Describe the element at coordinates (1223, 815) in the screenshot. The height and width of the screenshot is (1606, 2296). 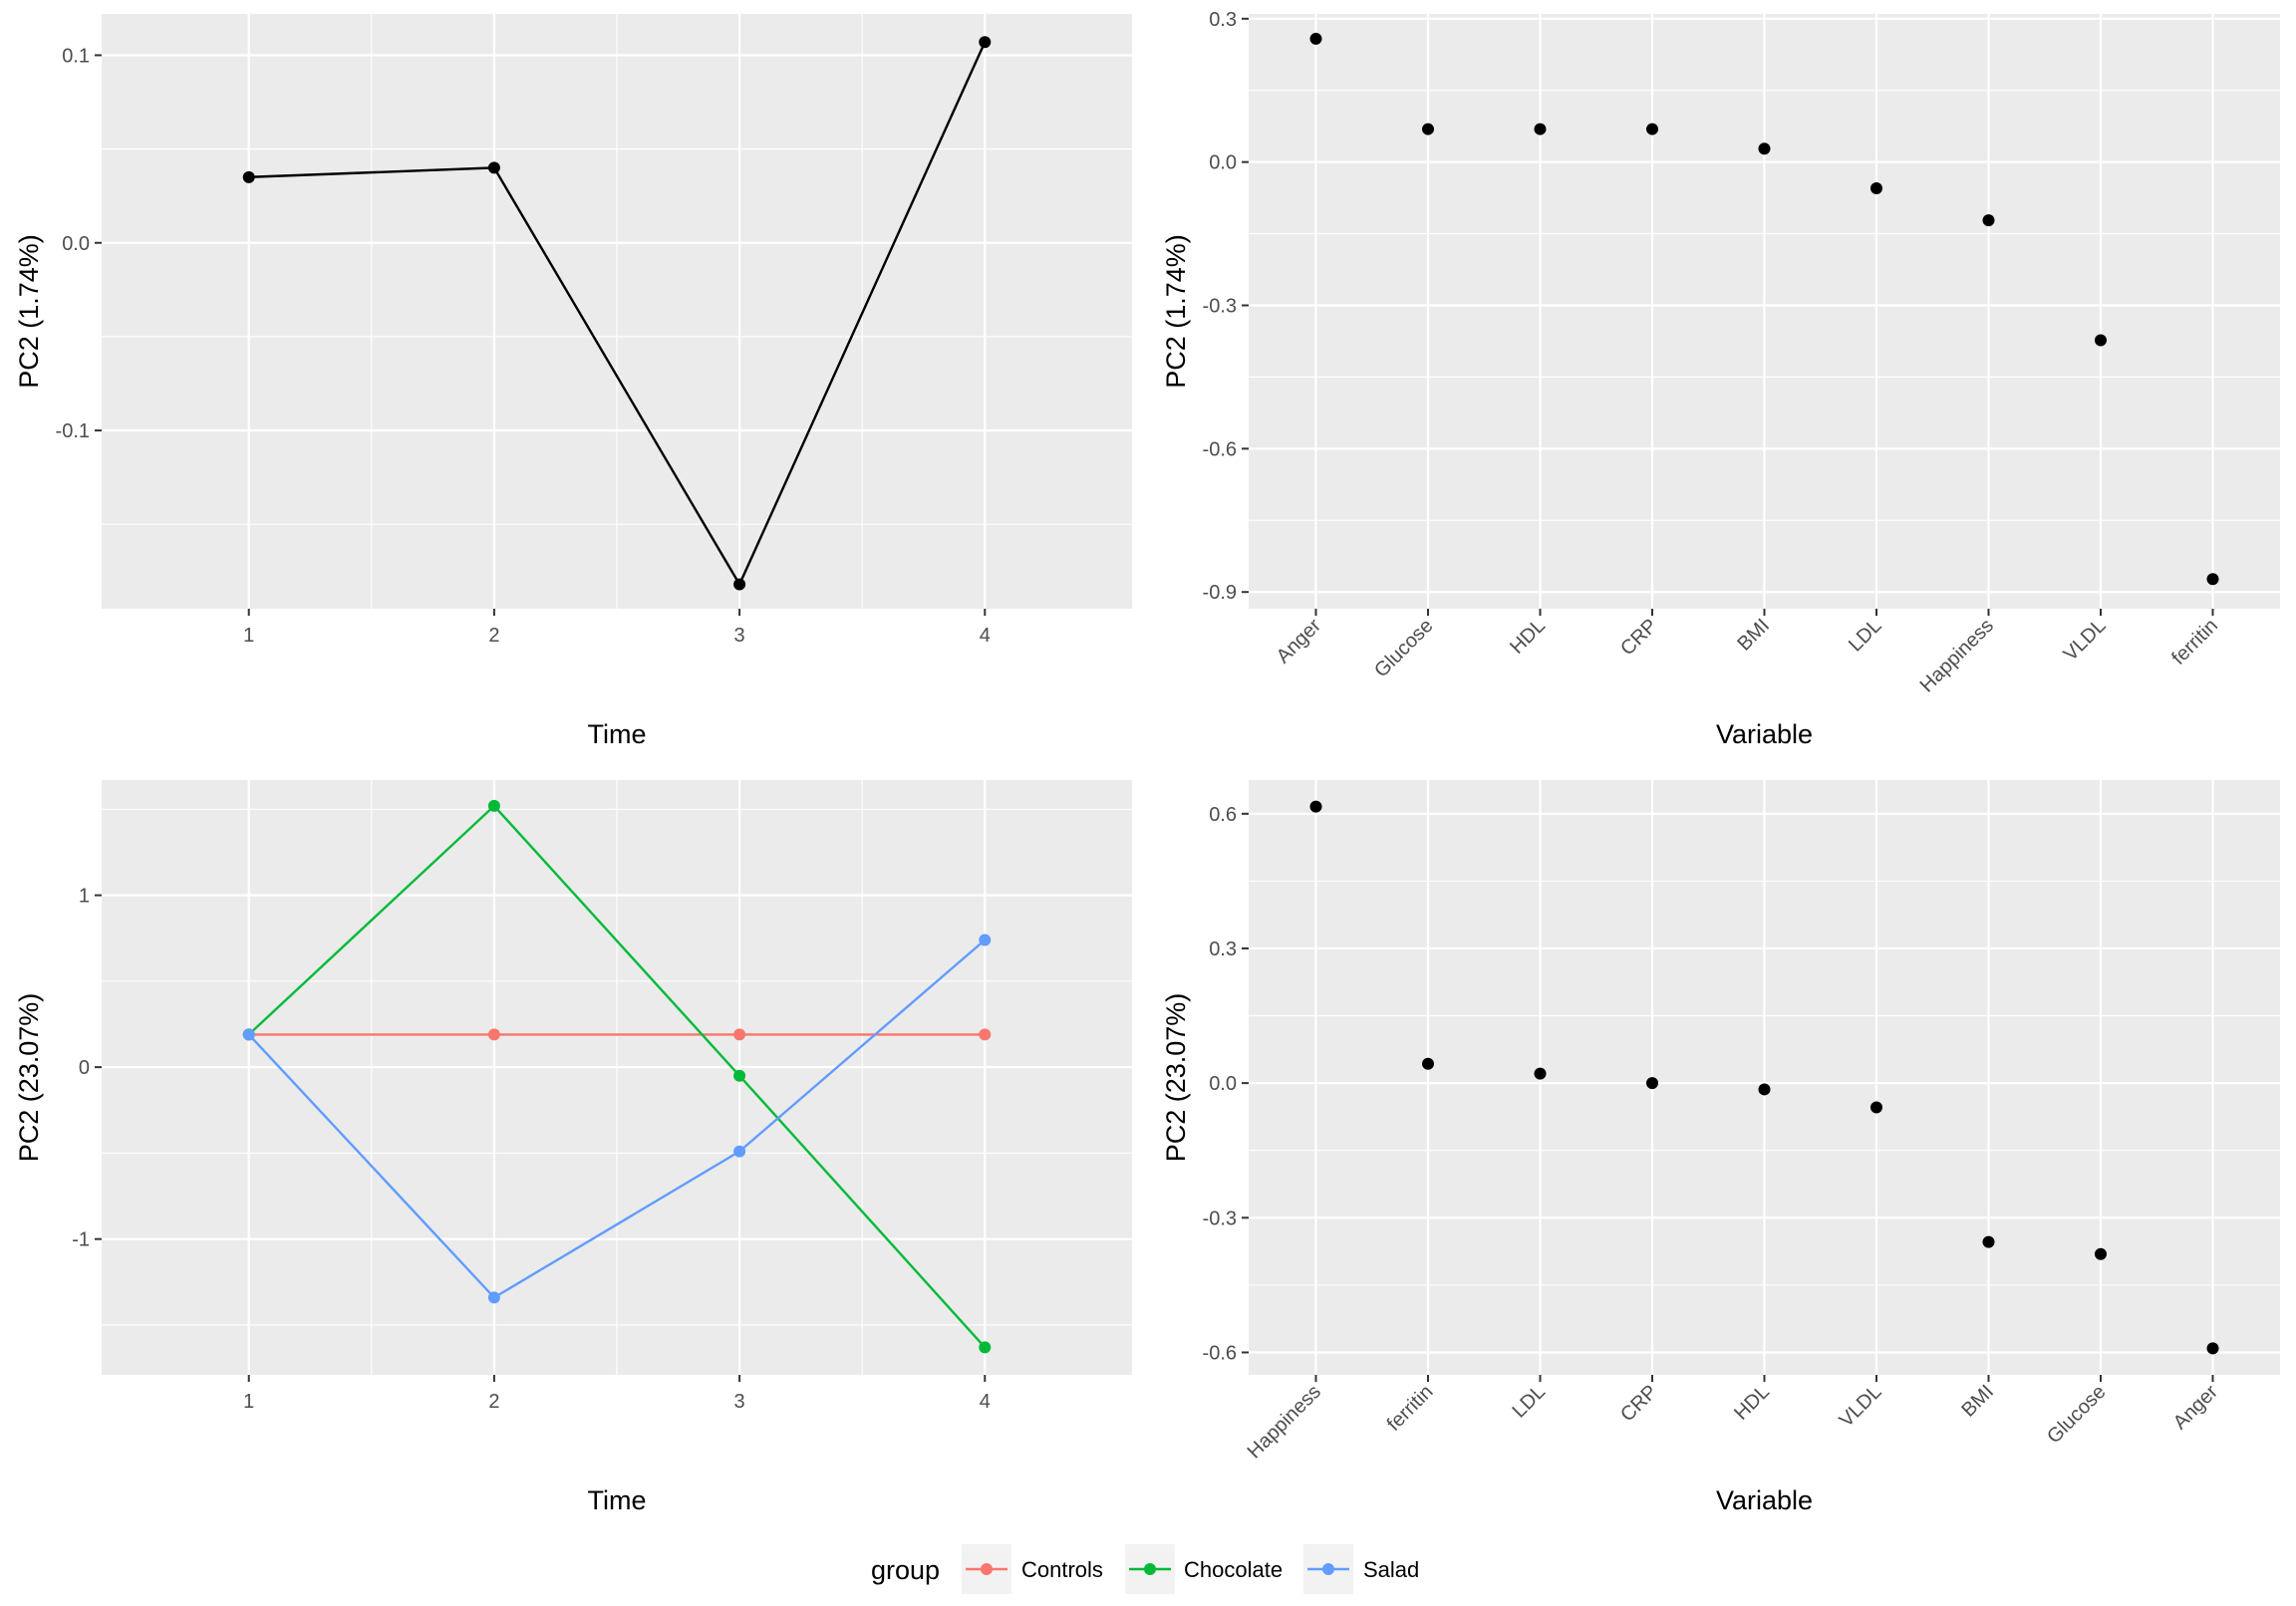
I see `y-tick-label: 0.6` at that location.